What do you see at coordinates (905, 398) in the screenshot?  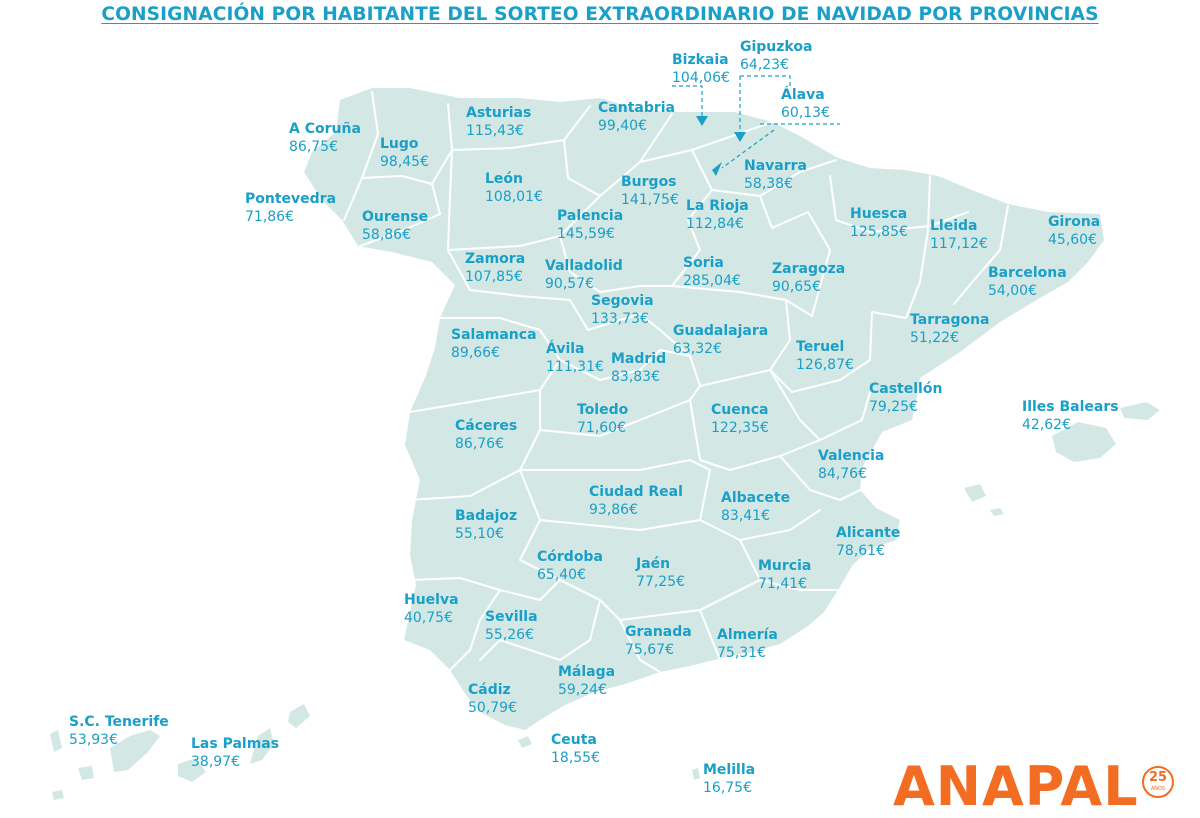 I see `province-label-castellon: Castellón 79,25€` at bounding box center [905, 398].